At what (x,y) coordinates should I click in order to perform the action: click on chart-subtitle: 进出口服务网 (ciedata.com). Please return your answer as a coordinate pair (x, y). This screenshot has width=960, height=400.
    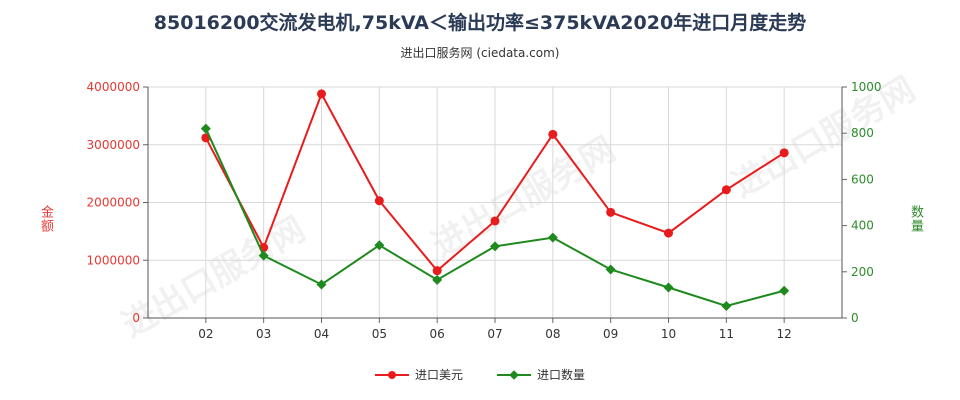
    Looking at the image, I should click on (480, 53).